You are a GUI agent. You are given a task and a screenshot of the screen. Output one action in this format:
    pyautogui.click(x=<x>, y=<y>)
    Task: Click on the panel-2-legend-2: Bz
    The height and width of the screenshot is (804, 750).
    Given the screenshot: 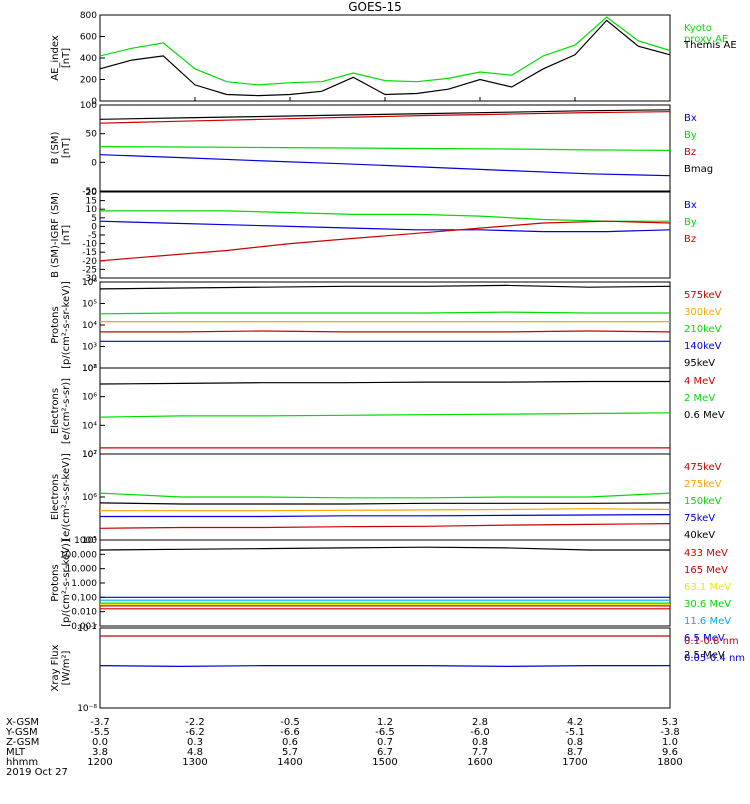 What is the action you would take?
    pyautogui.click(x=690, y=239)
    